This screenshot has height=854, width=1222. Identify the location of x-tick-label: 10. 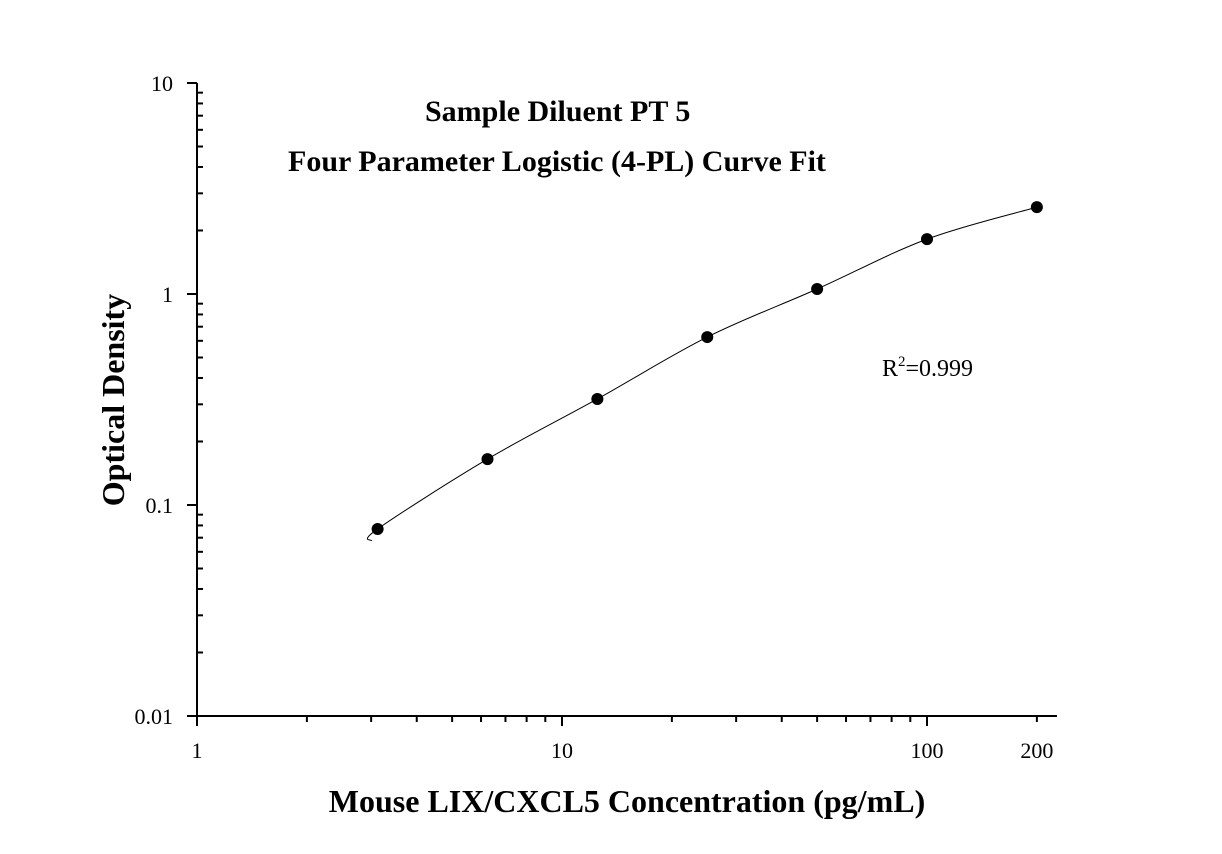
(562, 750).